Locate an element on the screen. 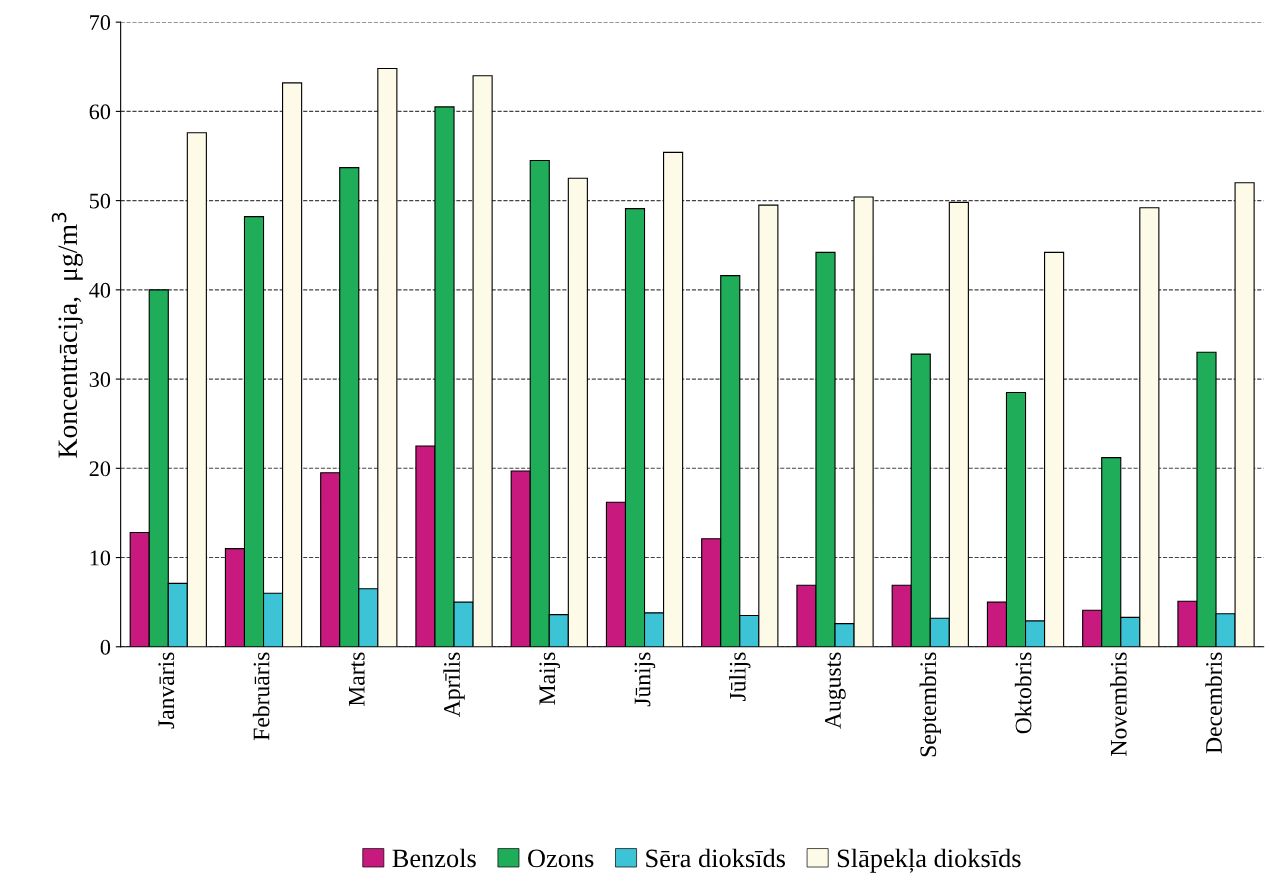  legend-label: Ozons is located at coordinates (561, 858).